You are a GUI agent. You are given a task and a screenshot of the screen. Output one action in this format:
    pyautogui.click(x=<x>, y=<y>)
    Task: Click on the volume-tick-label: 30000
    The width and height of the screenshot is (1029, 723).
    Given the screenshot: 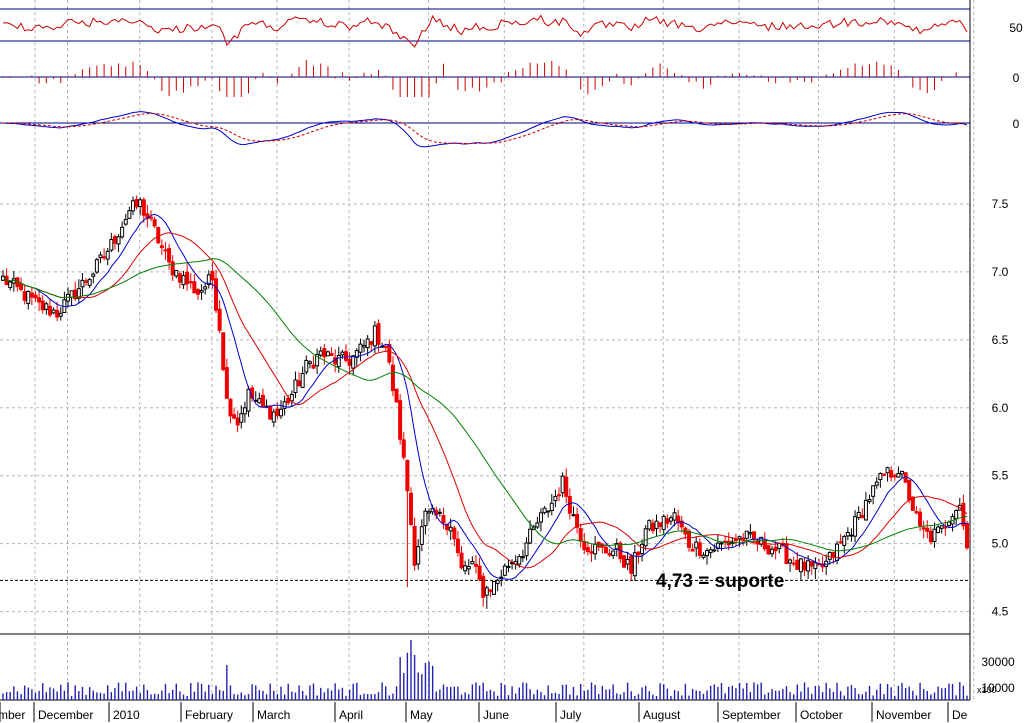 What is the action you would take?
    pyautogui.click(x=998, y=662)
    